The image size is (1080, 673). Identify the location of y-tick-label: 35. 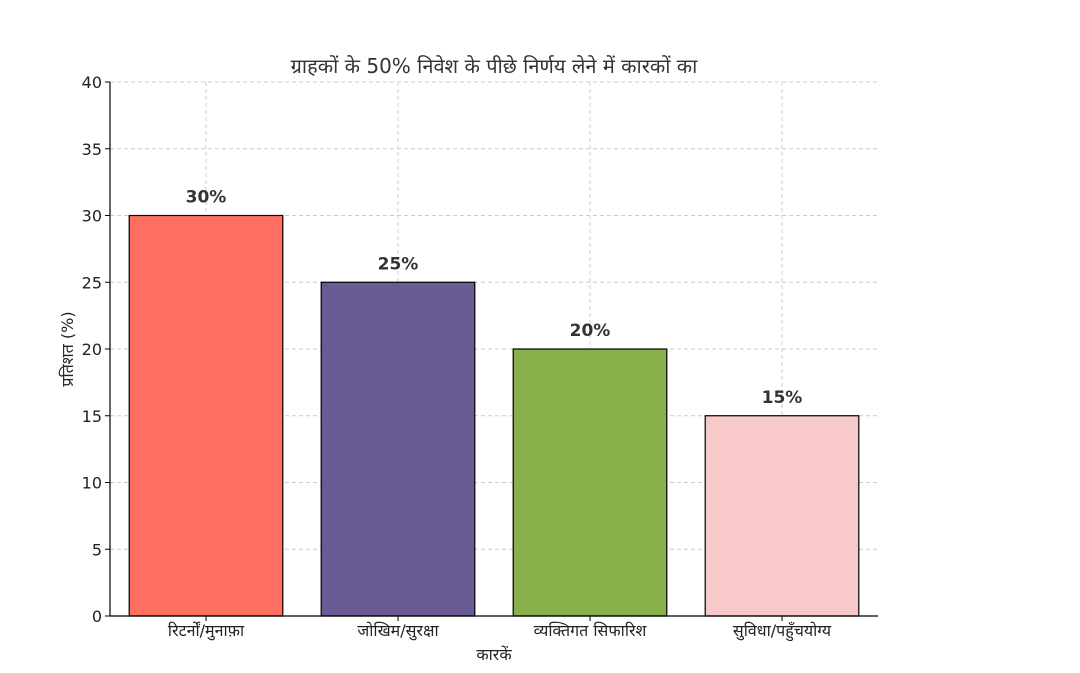
(92, 149).